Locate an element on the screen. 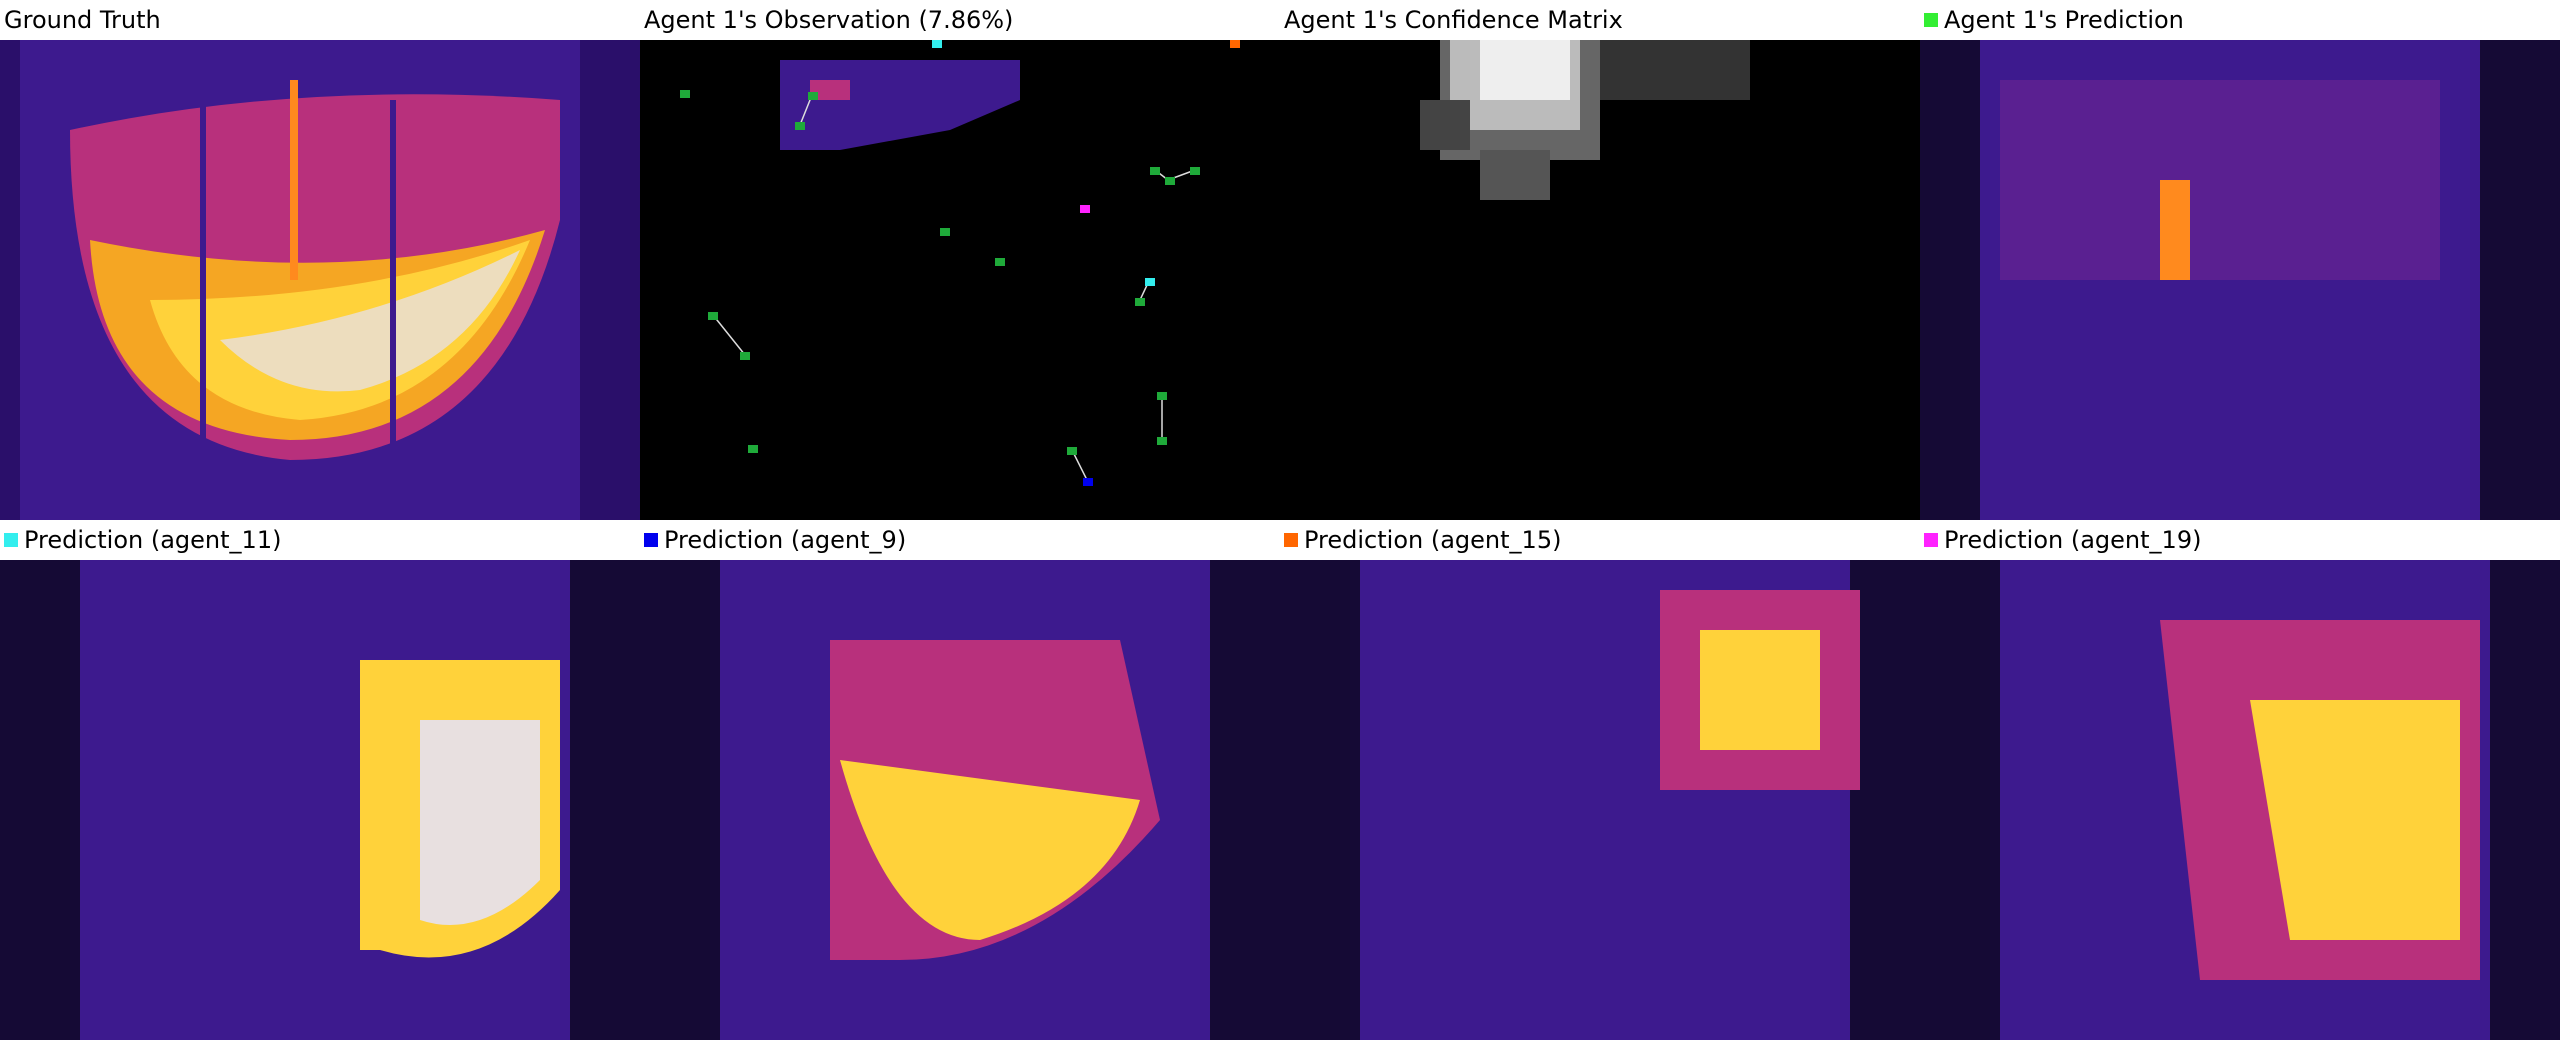  panel-title-text: Prediction (agent_15) is located at coordinates (1432, 540).